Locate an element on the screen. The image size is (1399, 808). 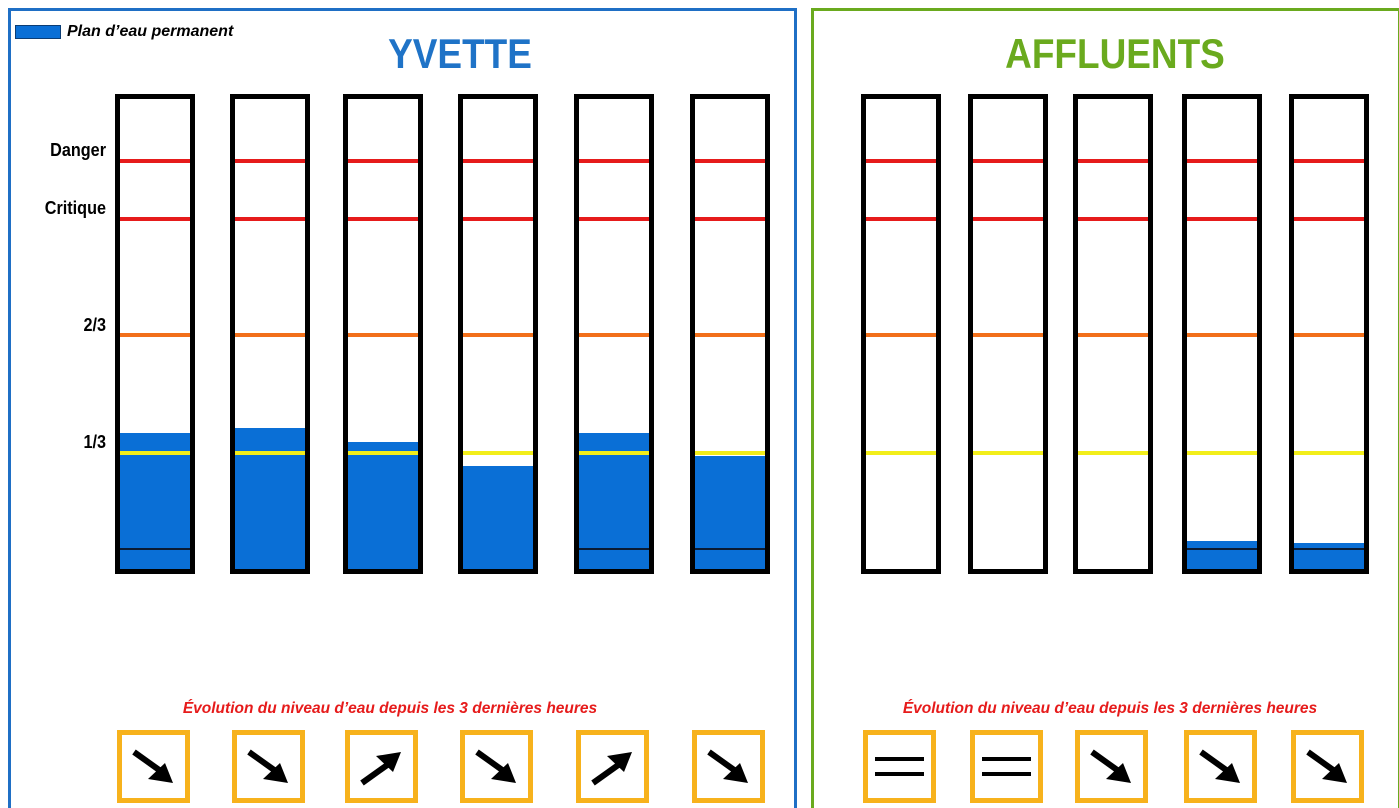
gauge-croupieres is located at coordinates (383, 334).